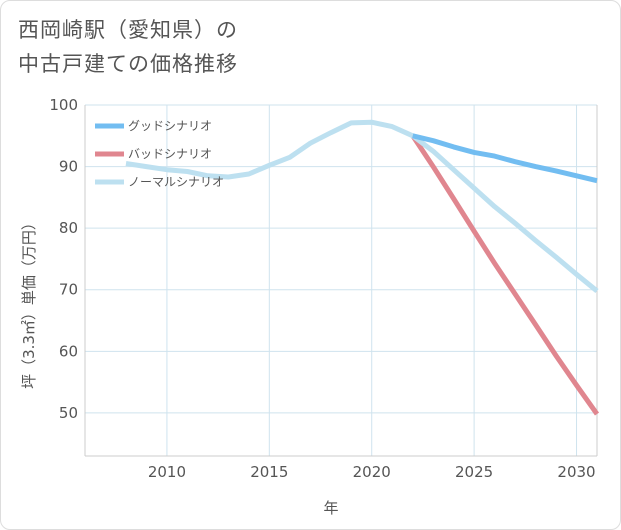  What do you see at coordinates (68, 351) in the screenshot?
I see `y-tick-label-60: 60` at bounding box center [68, 351].